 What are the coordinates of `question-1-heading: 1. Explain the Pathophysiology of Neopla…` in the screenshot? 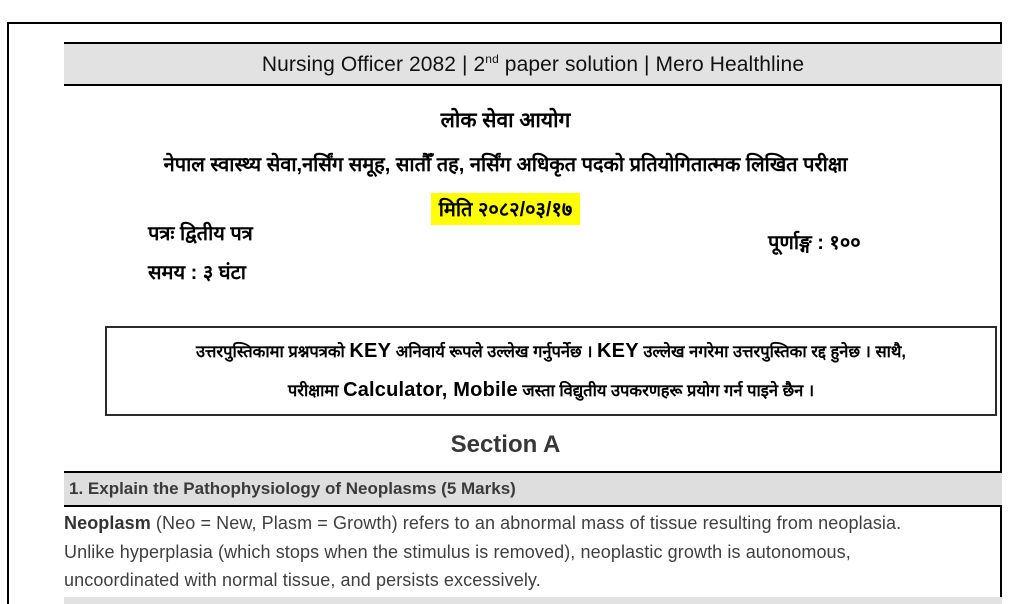 It's located at (292, 488).